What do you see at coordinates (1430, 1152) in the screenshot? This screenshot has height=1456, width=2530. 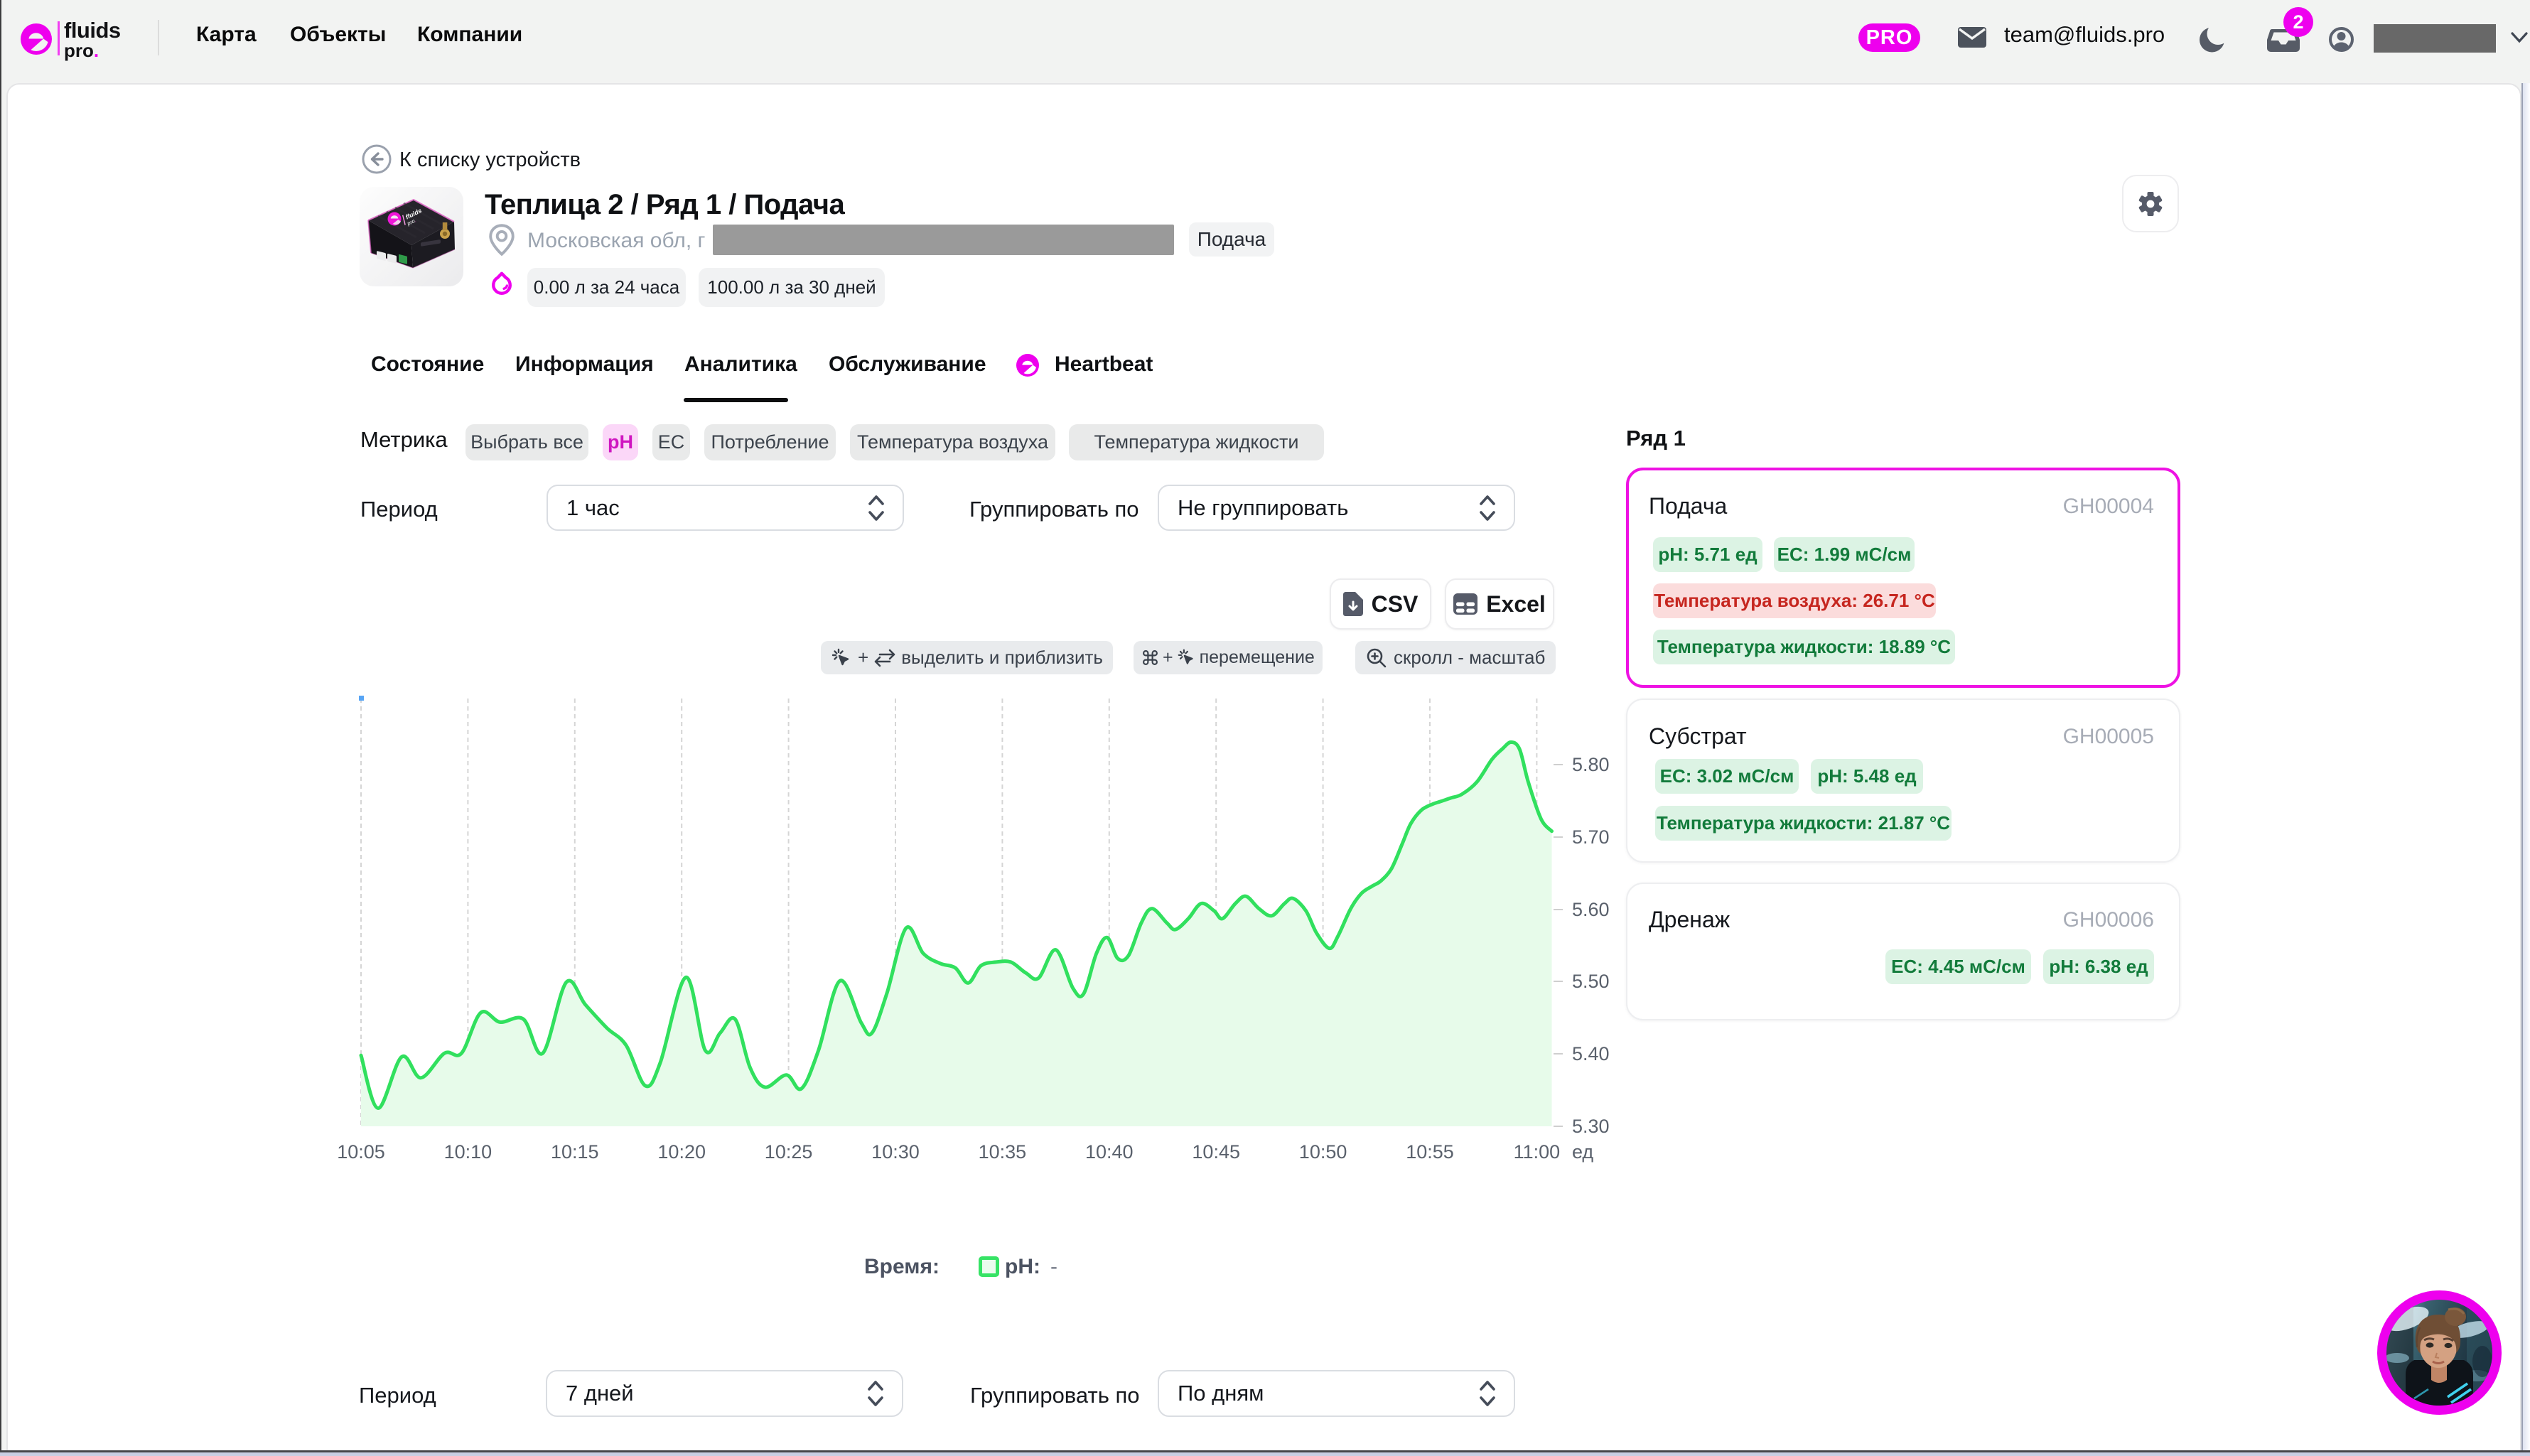 I see `svg-text: 10:55` at bounding box center [1430, 1152].